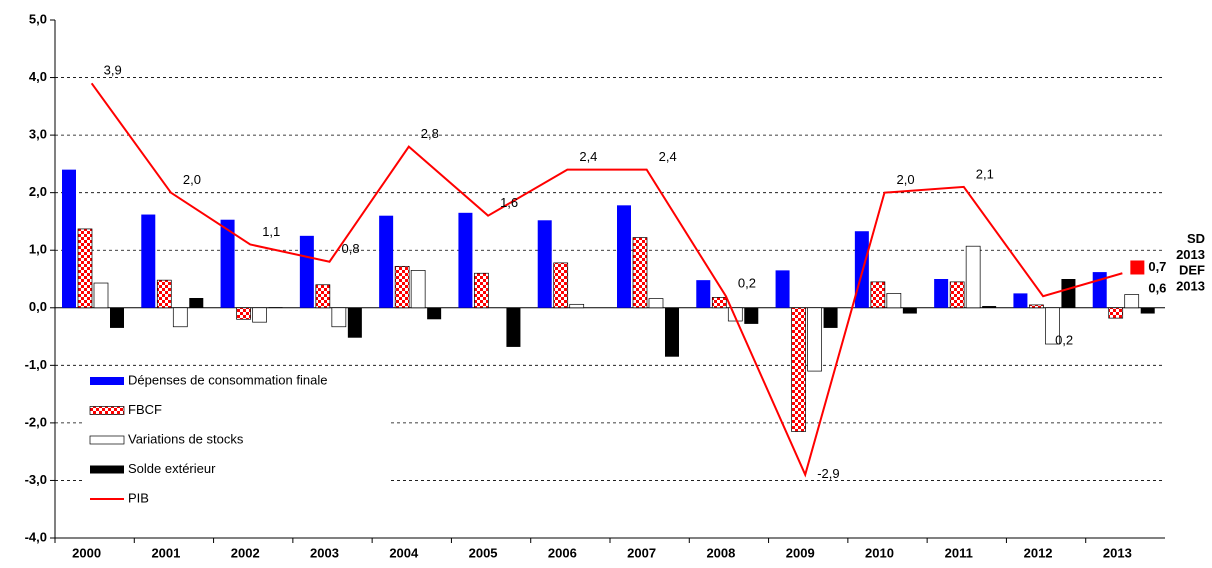 This screenshot has width=1212, height=568. Describe the element at coordinates (245, 552) in the screenshot. I see `x-tick-label: 2002` at that location.